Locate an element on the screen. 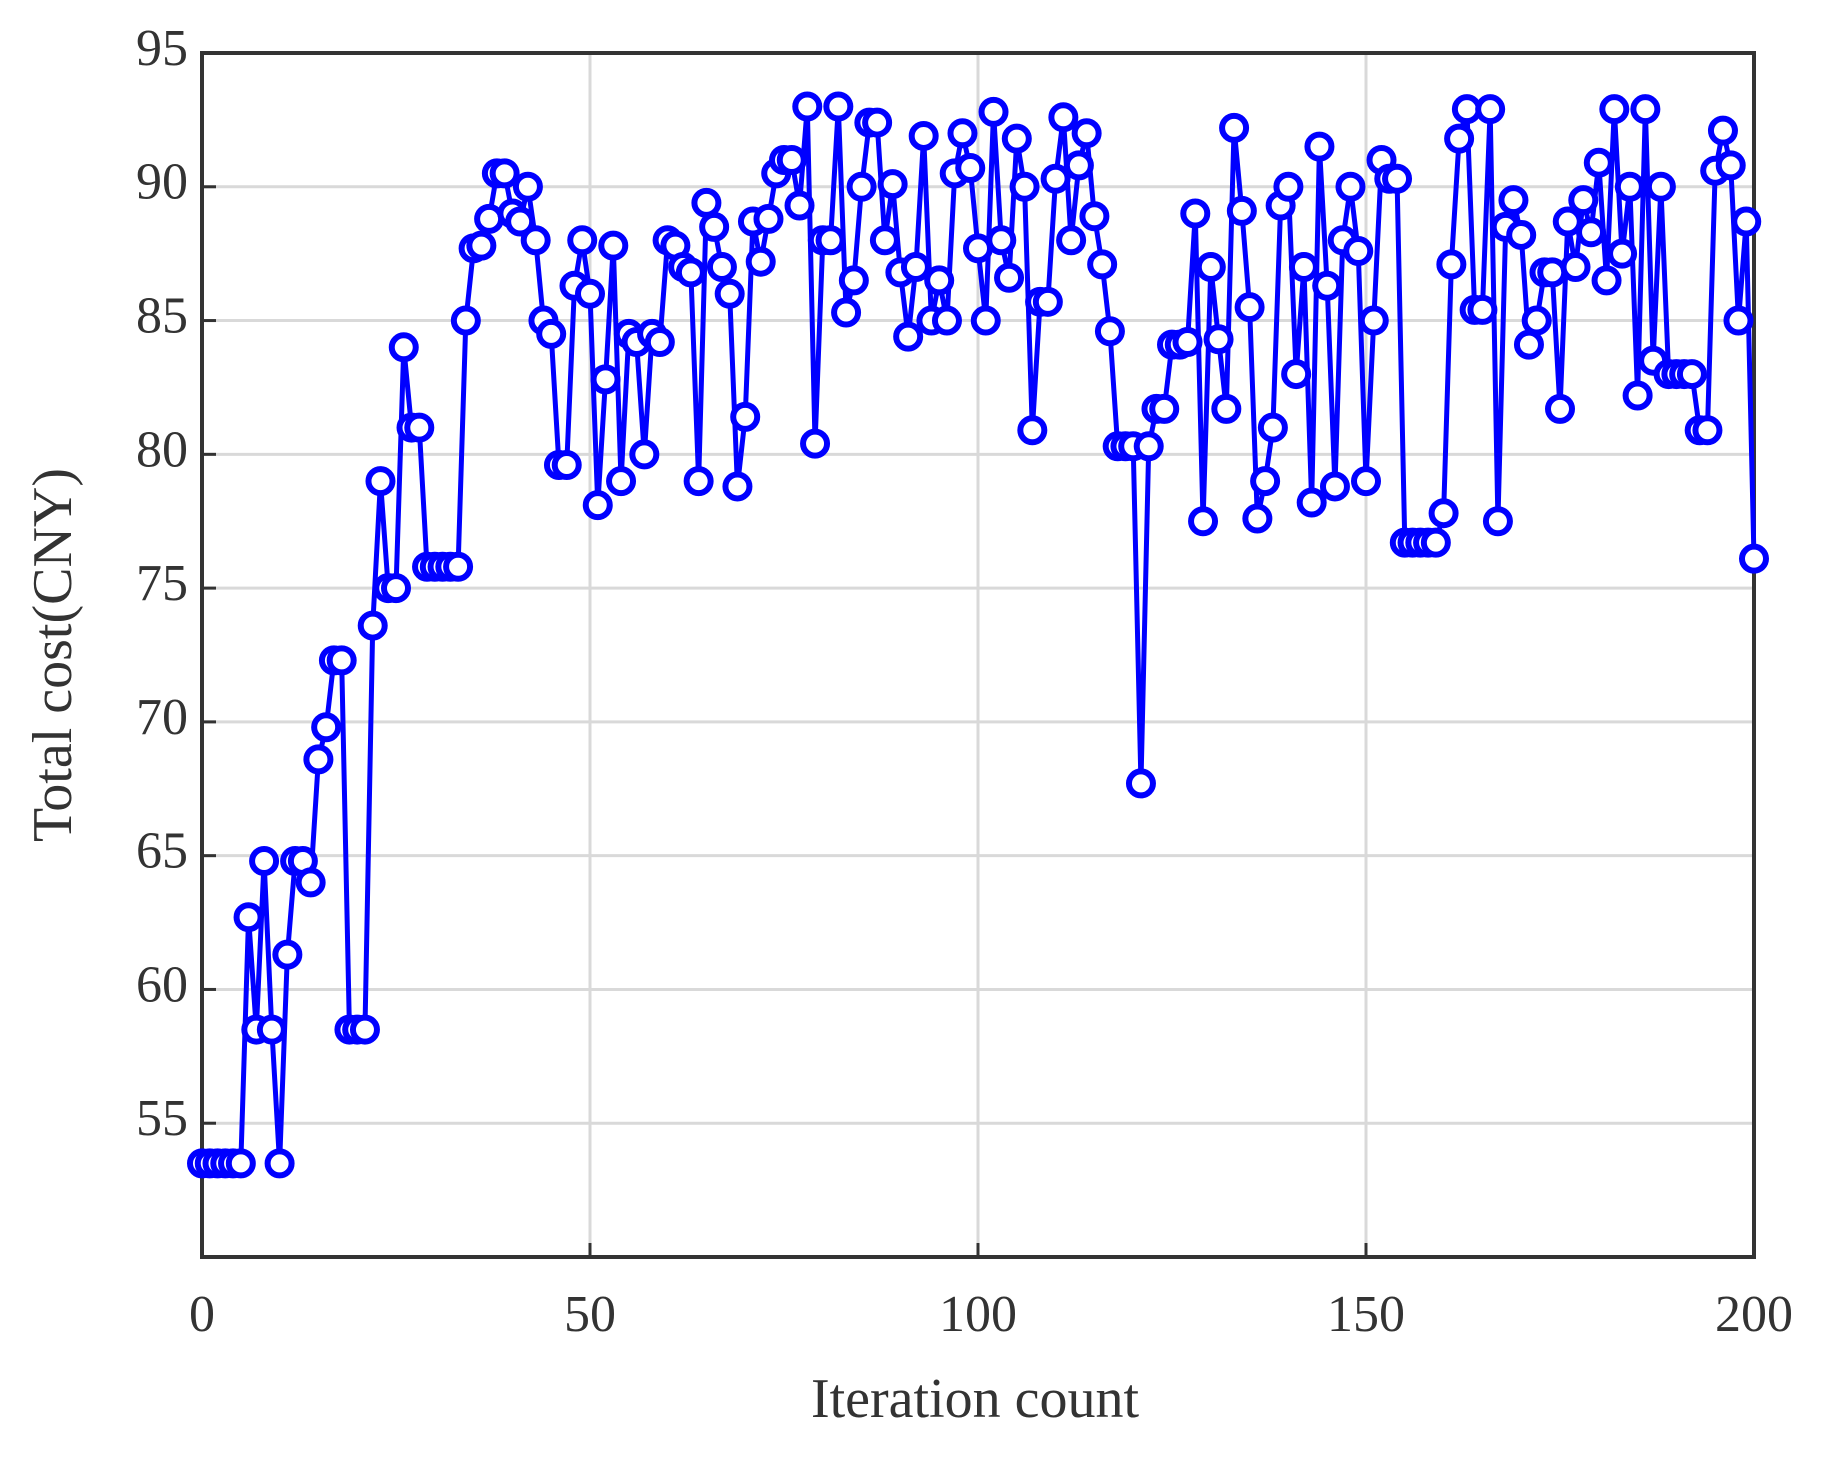 The height and width of the screenshot is (1459, 1830). y-axis-label: Total cost(CNY) is located at coordinates (53, 655).